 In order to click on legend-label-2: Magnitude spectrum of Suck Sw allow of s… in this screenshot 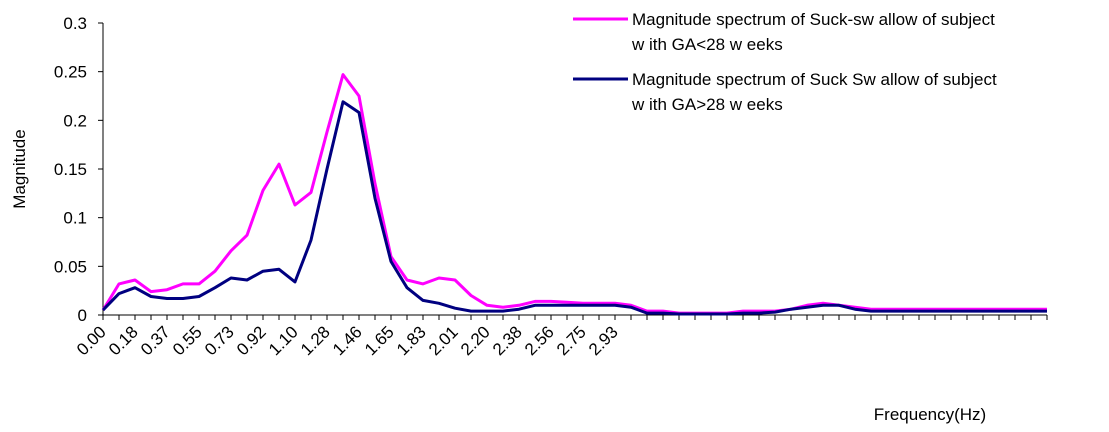, I will do `click(814, 92)`.